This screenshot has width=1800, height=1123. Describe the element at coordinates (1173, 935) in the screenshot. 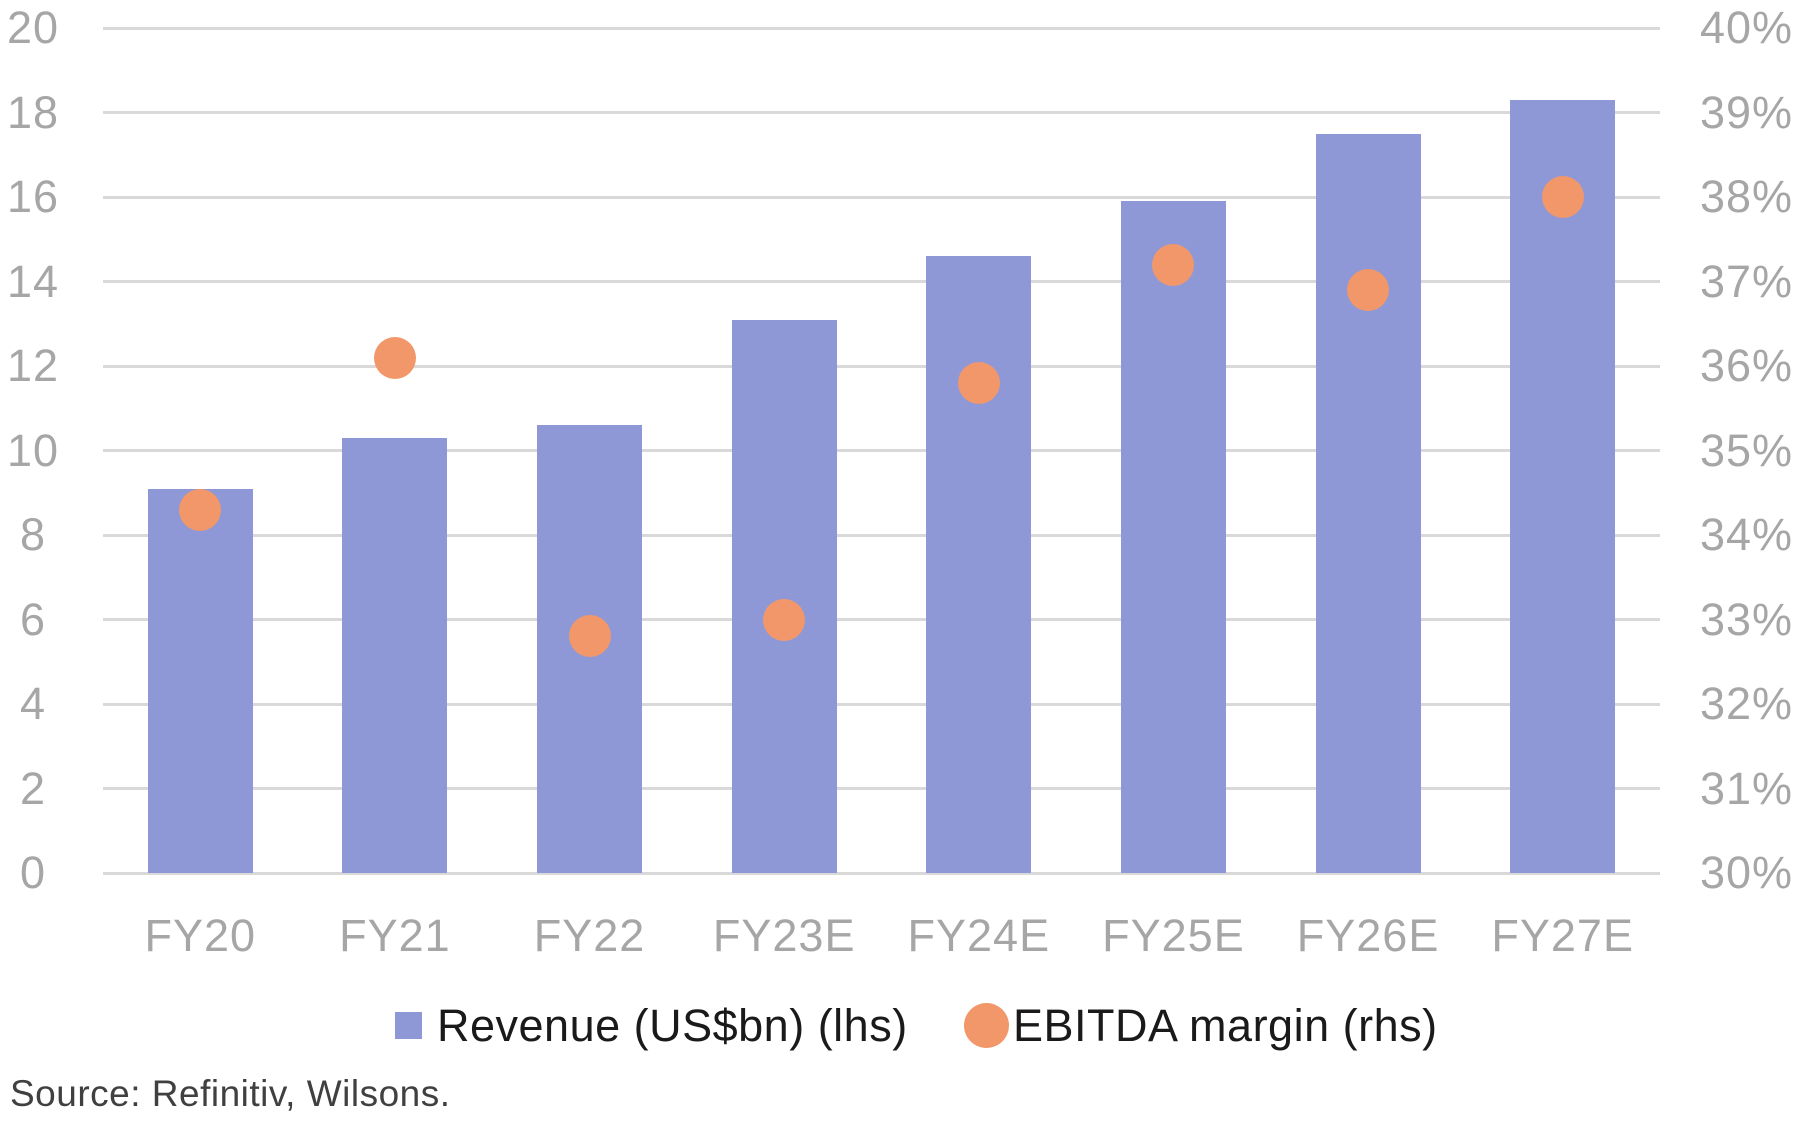

I see `x-axis-category-label: FY25E` at that location.